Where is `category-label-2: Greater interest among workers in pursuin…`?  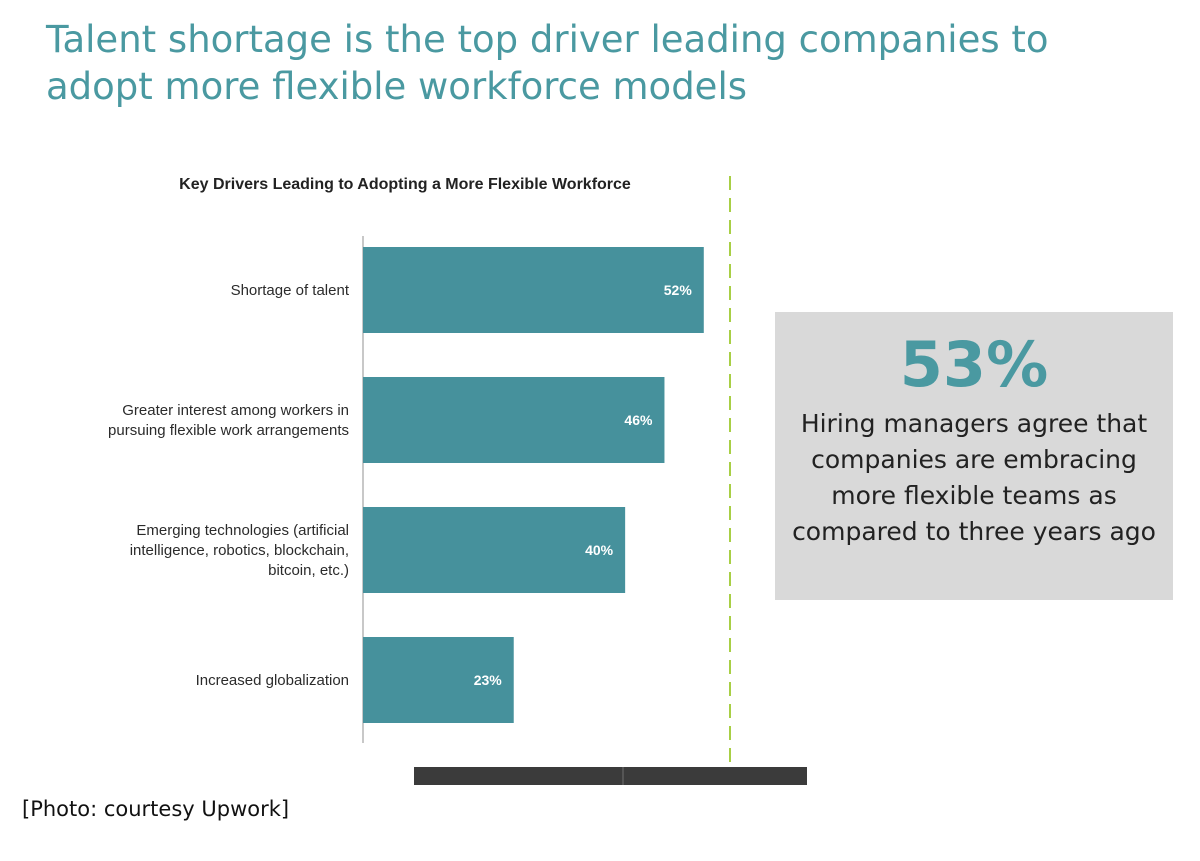
category-label-2: Greater interest among workers in pursuin… is located at coordinates (228, 420).